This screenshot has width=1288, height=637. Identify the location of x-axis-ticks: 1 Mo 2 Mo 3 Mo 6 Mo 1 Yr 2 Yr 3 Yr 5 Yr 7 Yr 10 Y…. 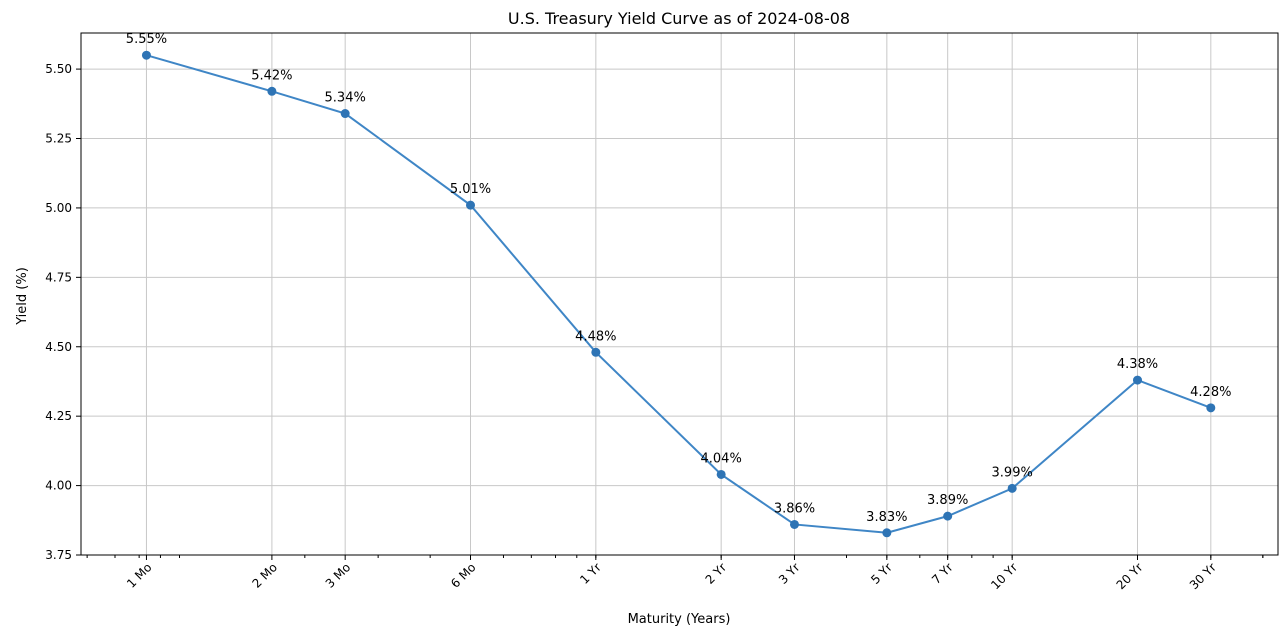
(675, 573).